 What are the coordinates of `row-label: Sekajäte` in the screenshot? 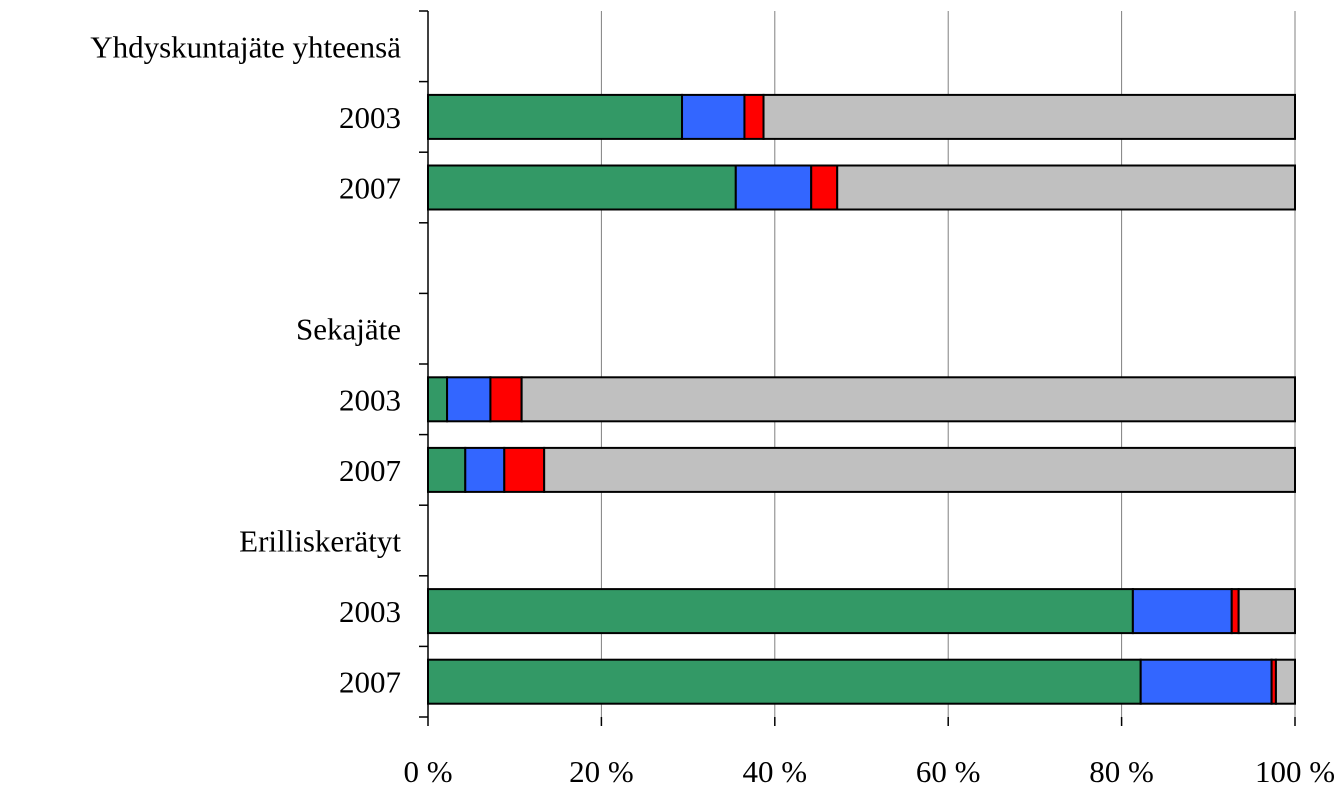 It's located at (348, 329).